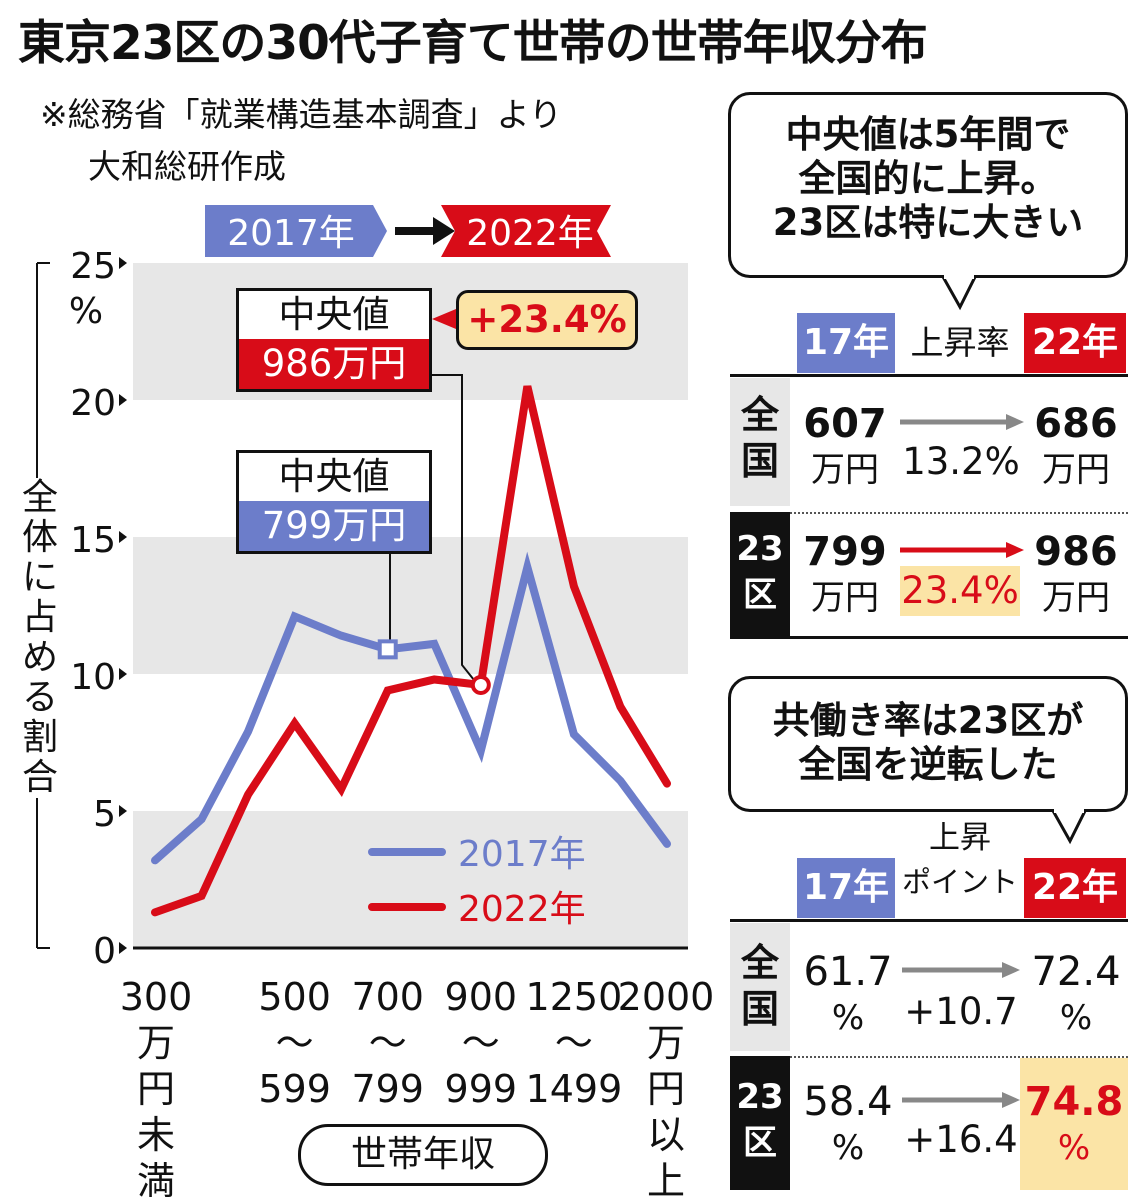 This screenshot has height=1200, width=1141. I want to click on callout-bubble-median: 中央値は5年間で 全国的に上昇。 23区は特に大きい, so click(928, 185).